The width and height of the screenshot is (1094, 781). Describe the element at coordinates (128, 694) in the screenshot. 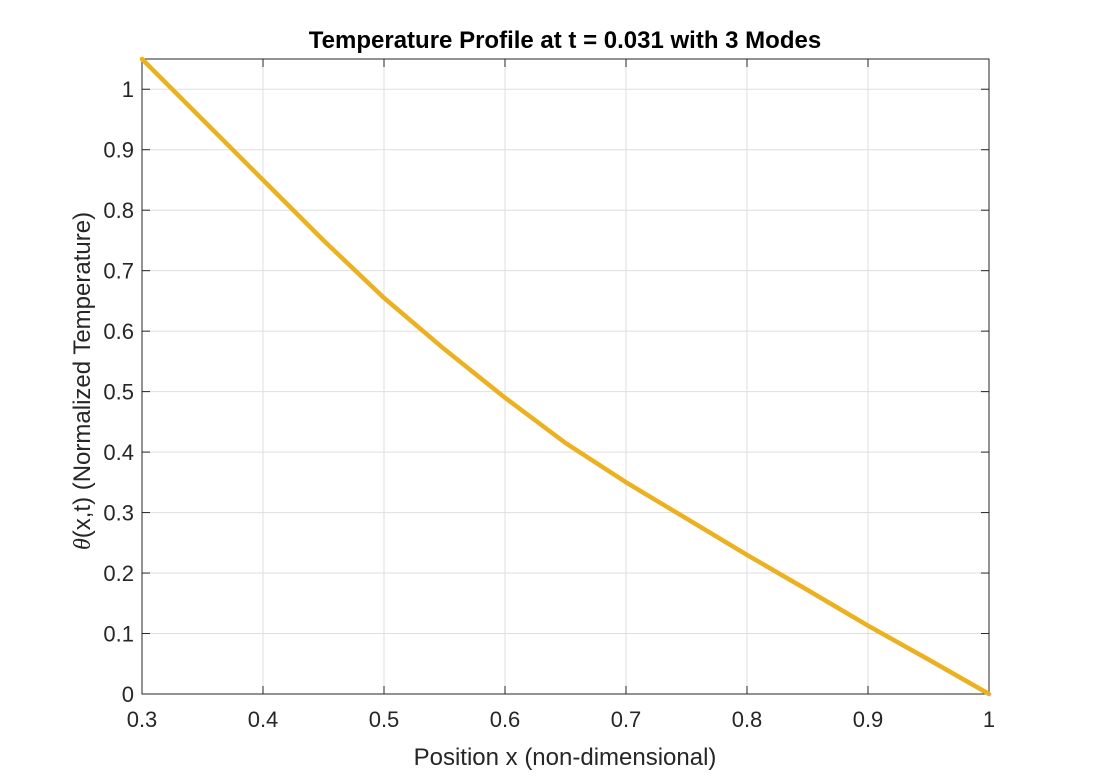

I see `y-tick-label: 0` at that location.